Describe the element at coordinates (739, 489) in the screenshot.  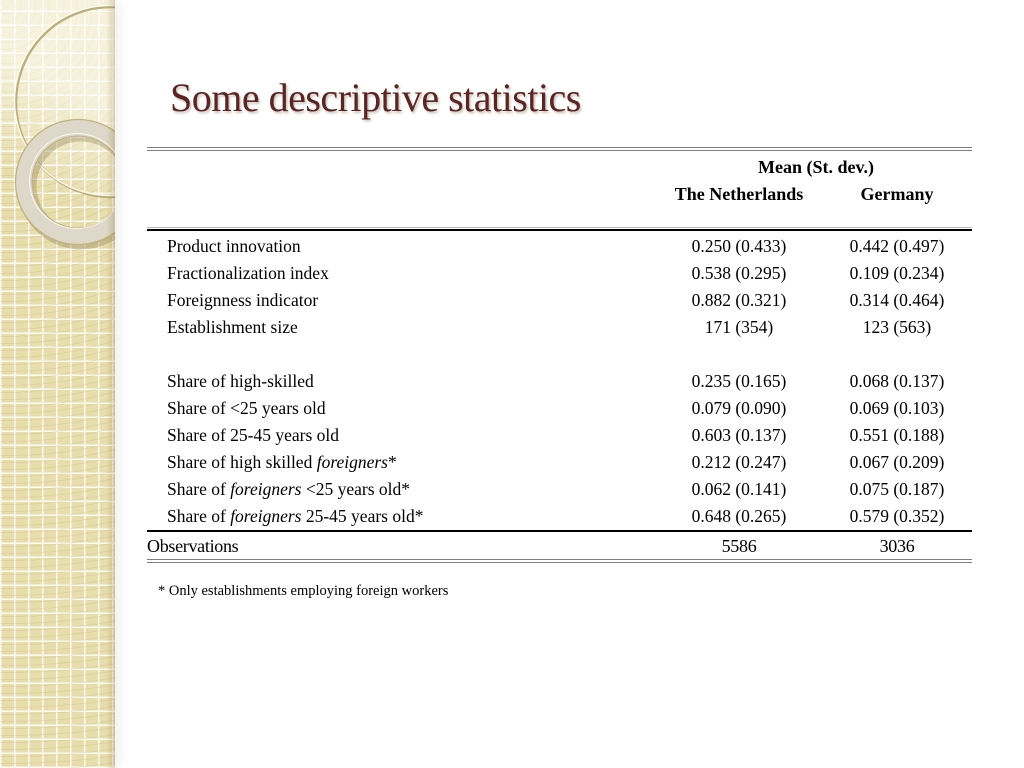
I see `value-netherlands: 0.062 (0.141)` at that location.